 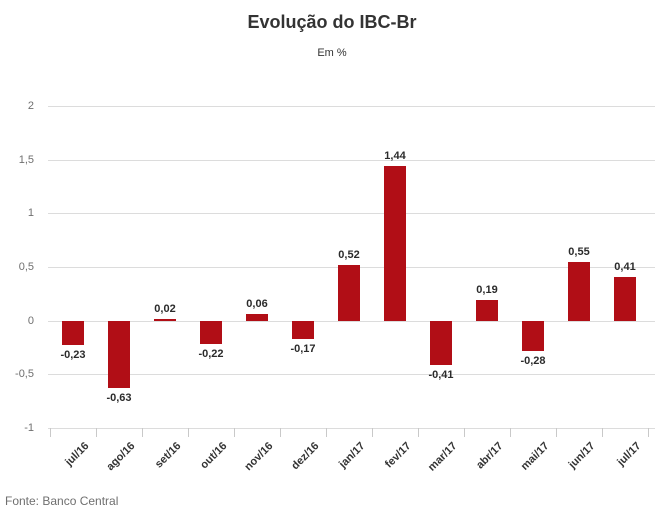 What do you see at coordinates (303, 348) in the screenshot?
I see `bar-value-label: -0,17` at bounding box center [303, 348].